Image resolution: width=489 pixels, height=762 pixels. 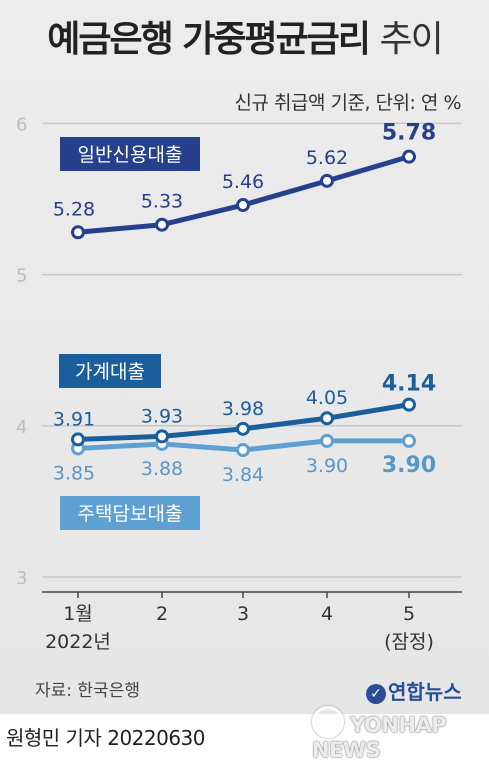 What do you see at coordinates (243, 614) in the screenshot?
I see `x-tick-label-2: 3` at bounding box center [243, 614].